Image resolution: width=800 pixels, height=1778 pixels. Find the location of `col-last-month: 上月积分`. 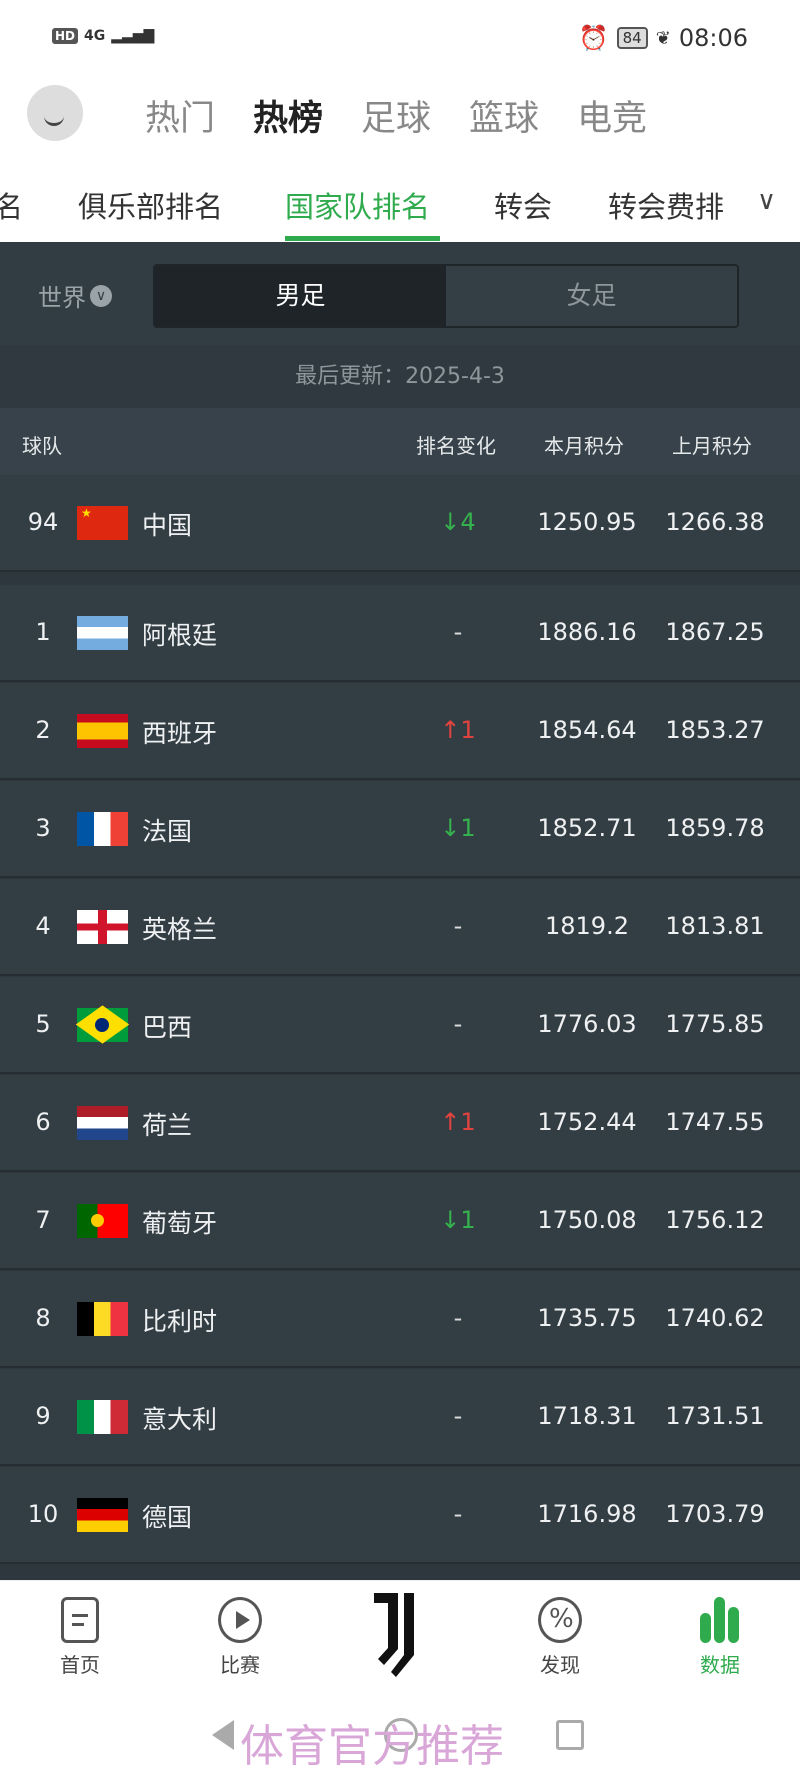

col-last-month: 上月积分 is located at coordinates (712, 446).